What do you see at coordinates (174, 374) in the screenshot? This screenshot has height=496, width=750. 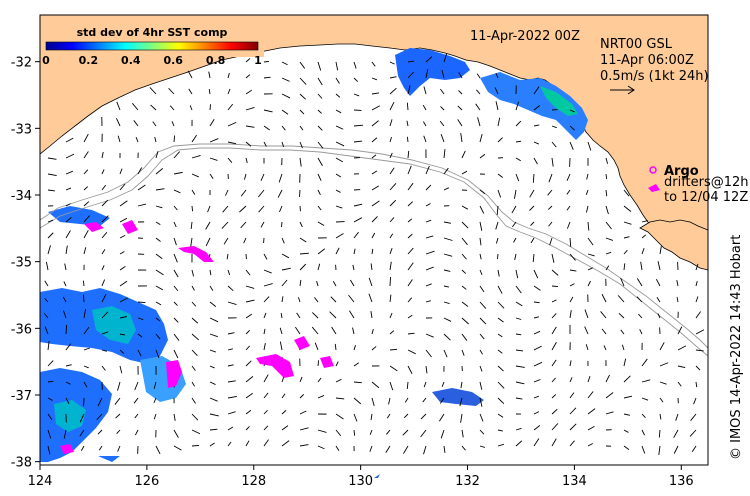 I see `drifter-track` at bounding box center [174, 374].